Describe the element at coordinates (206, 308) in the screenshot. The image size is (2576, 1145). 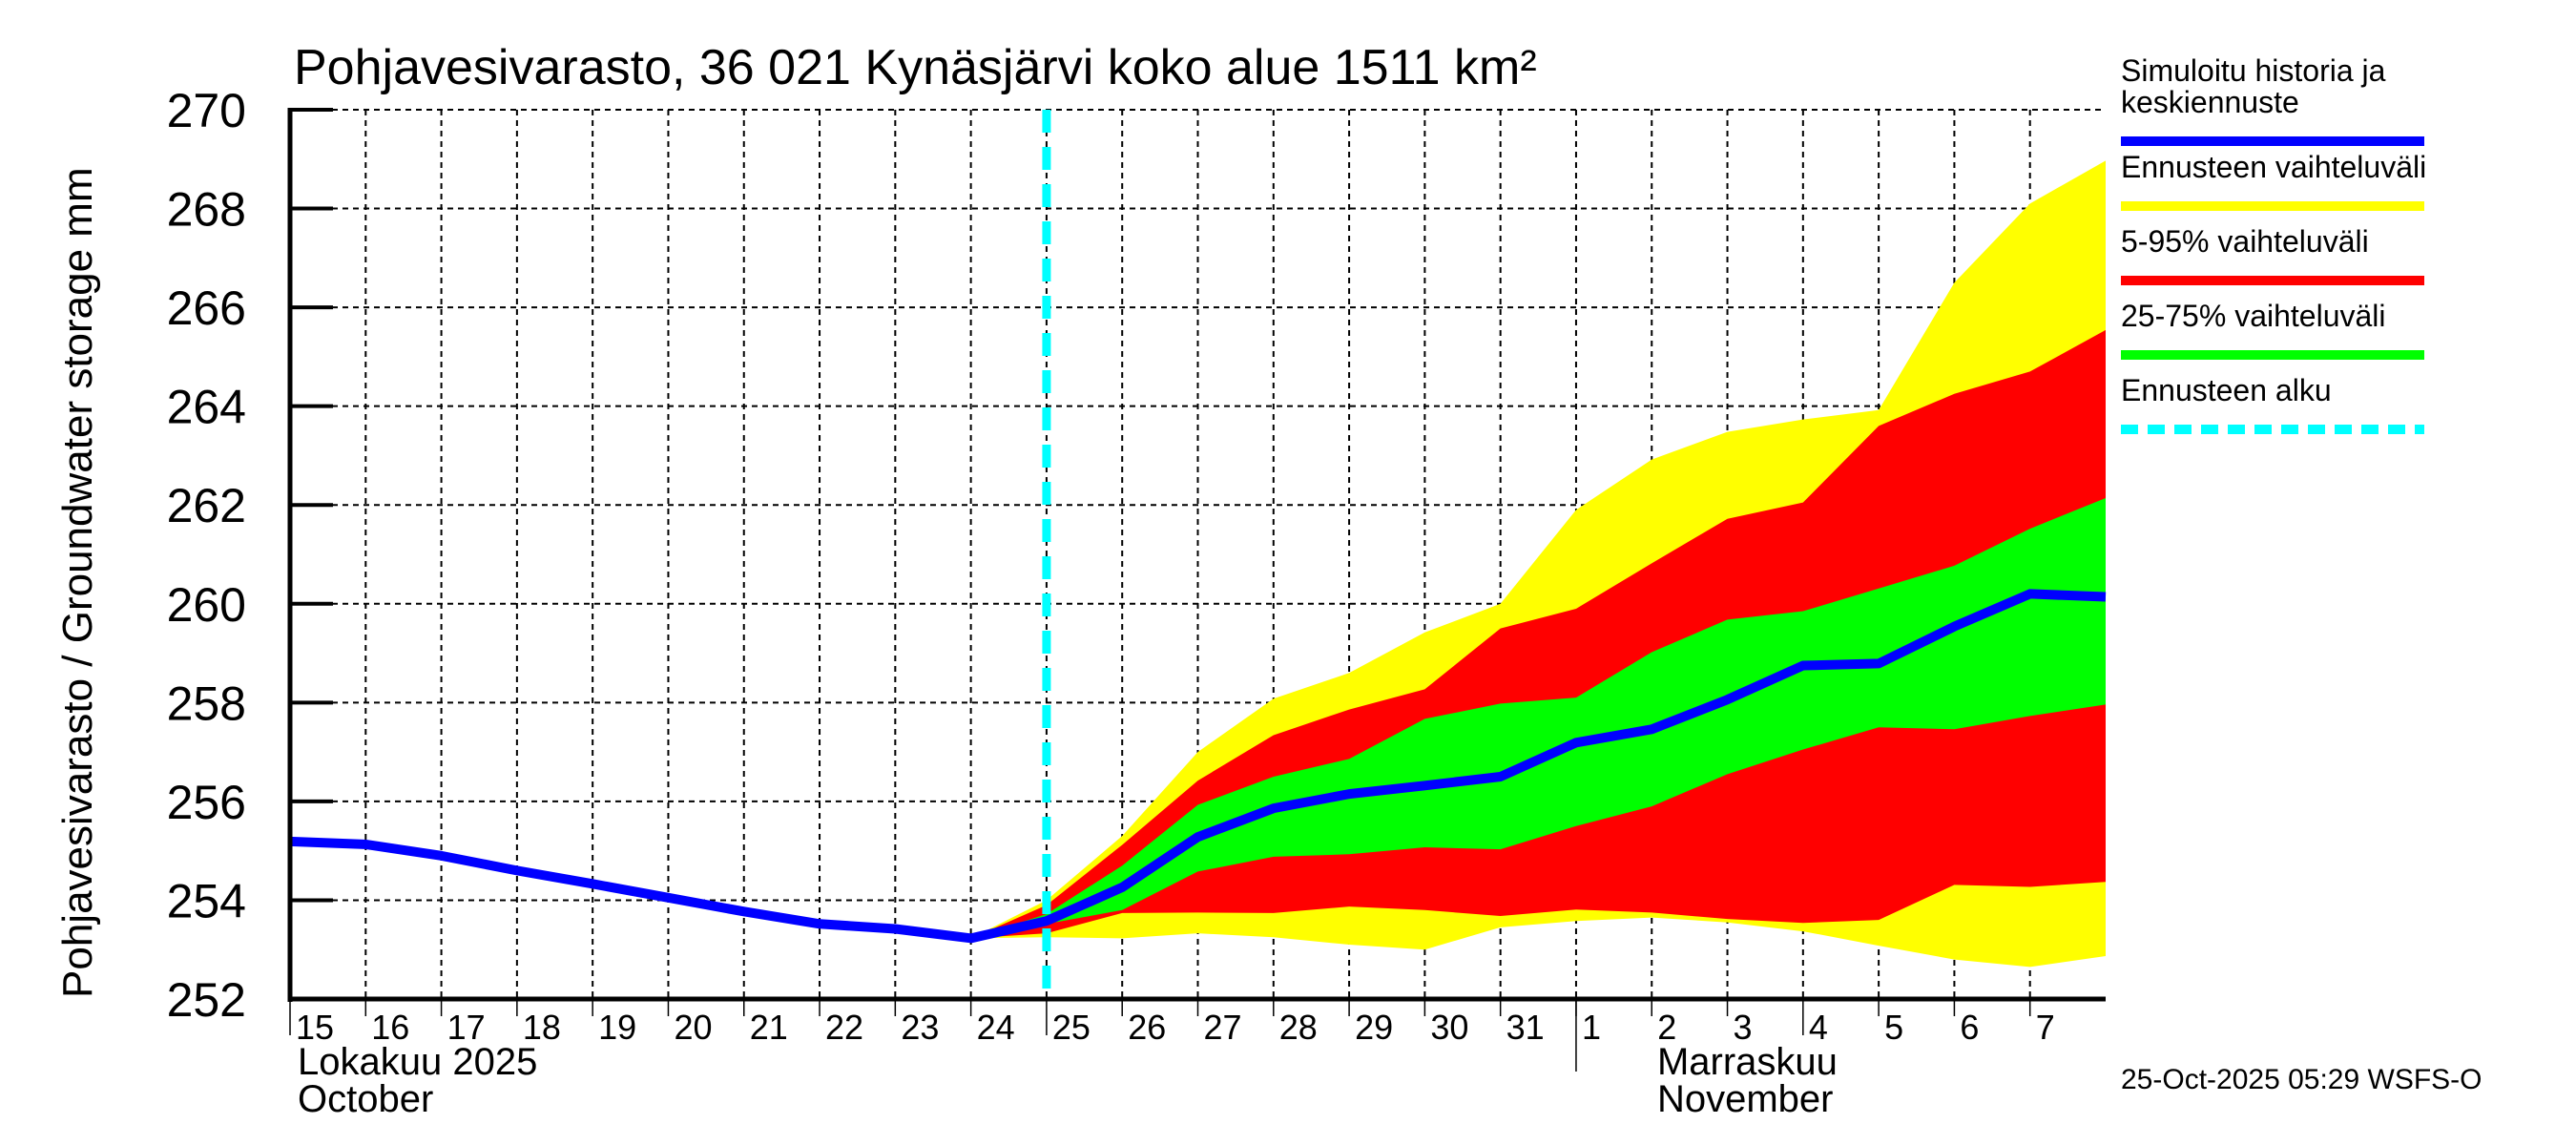
I see `y-tick-label: 266` at that location.